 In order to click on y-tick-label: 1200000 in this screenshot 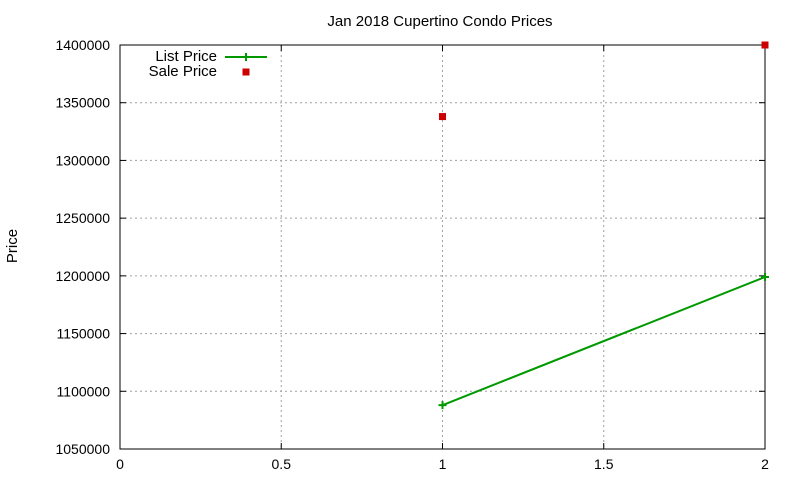, I will do `click(82, 276)`.